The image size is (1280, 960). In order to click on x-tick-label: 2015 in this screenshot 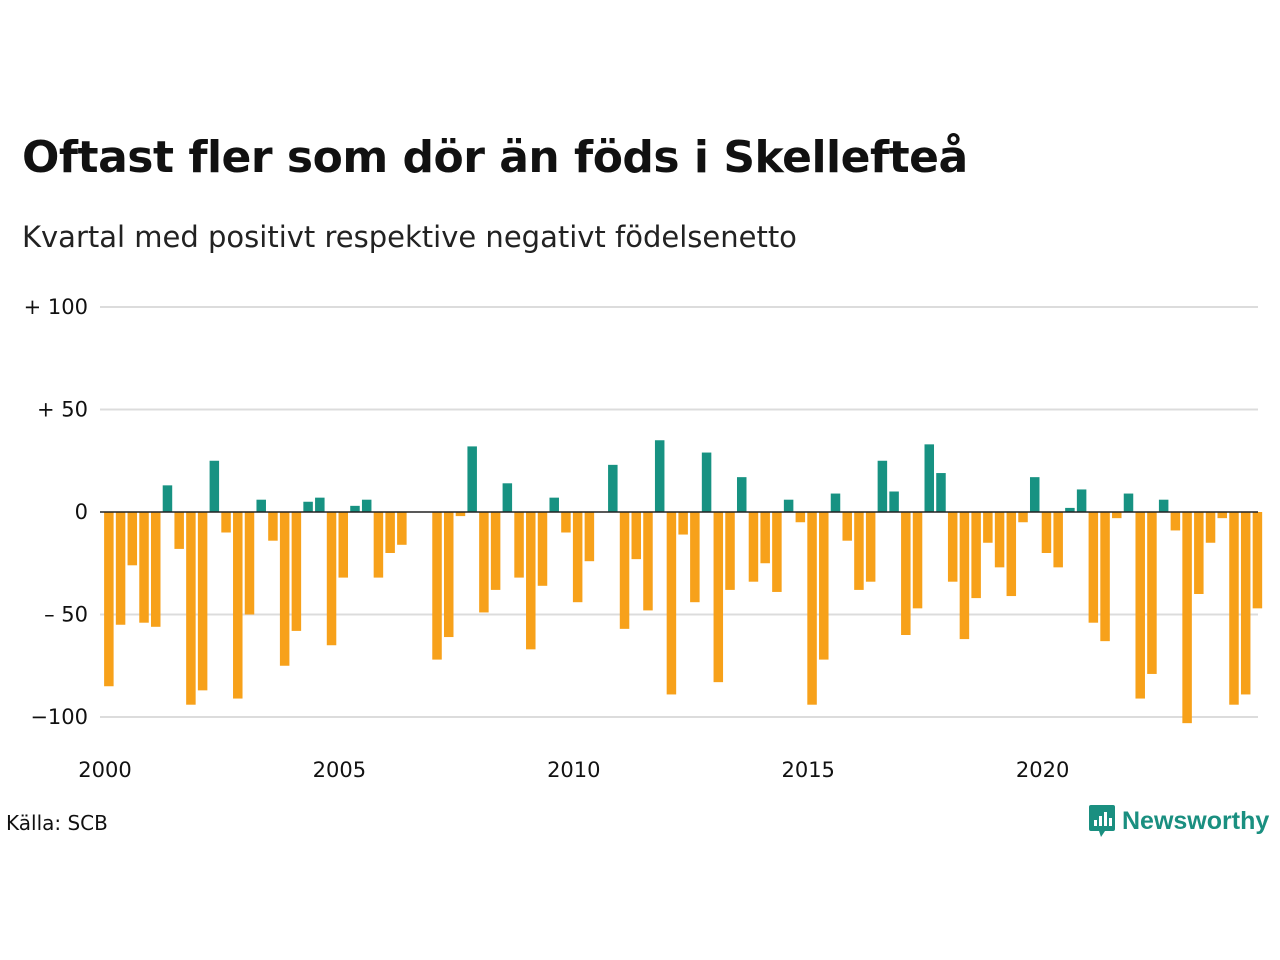, I will do `click(807, 770)`.